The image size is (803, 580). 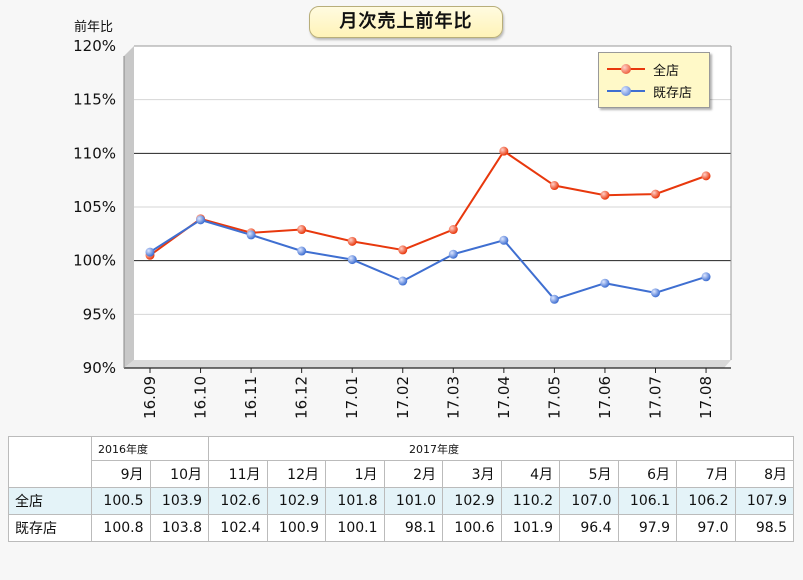 What do you see at coordinates (355, 474) in the screenshot?
I see `month-header: 1月` at bounding box center [355, 474].